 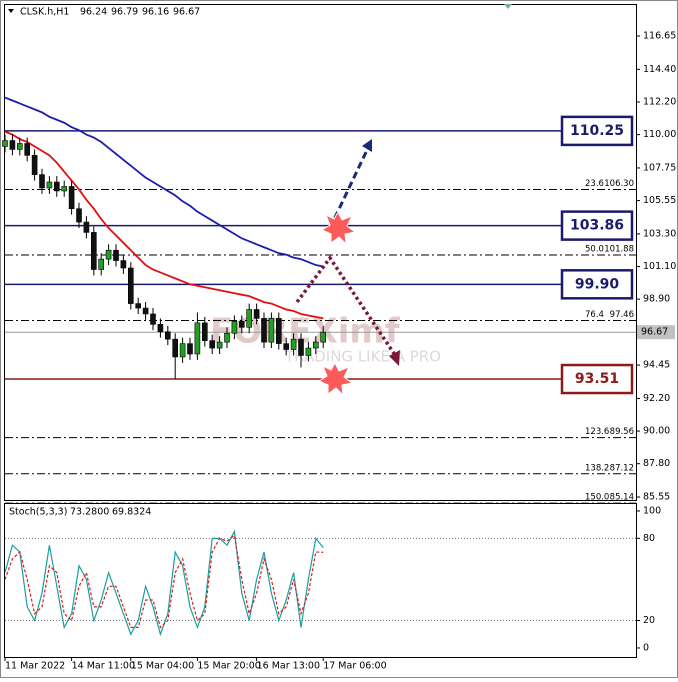 What do you see at coordinates (622, 468) in the screenshot?
I see `fib-price: 87.12` at bounding box center [622, 468].